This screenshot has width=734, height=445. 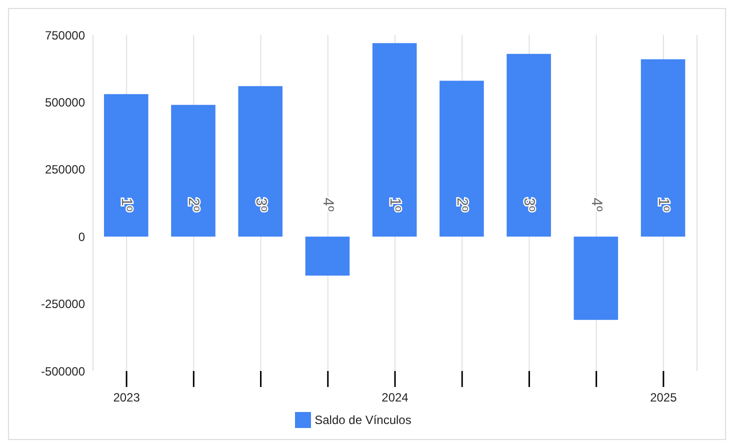 I want to click on legend-label: Saldo de Vínculos, so click(x=363, y=420).